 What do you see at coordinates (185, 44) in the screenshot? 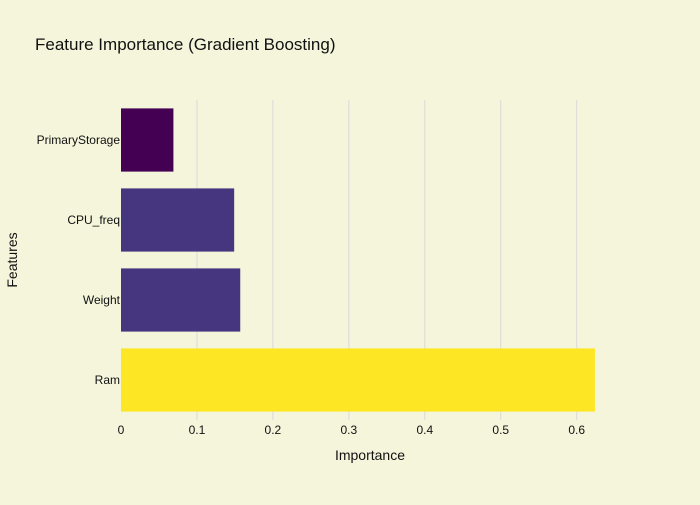
I see `chart-title: Feature Importance (Gradient Boosting)` at bounding box center [185, 44].